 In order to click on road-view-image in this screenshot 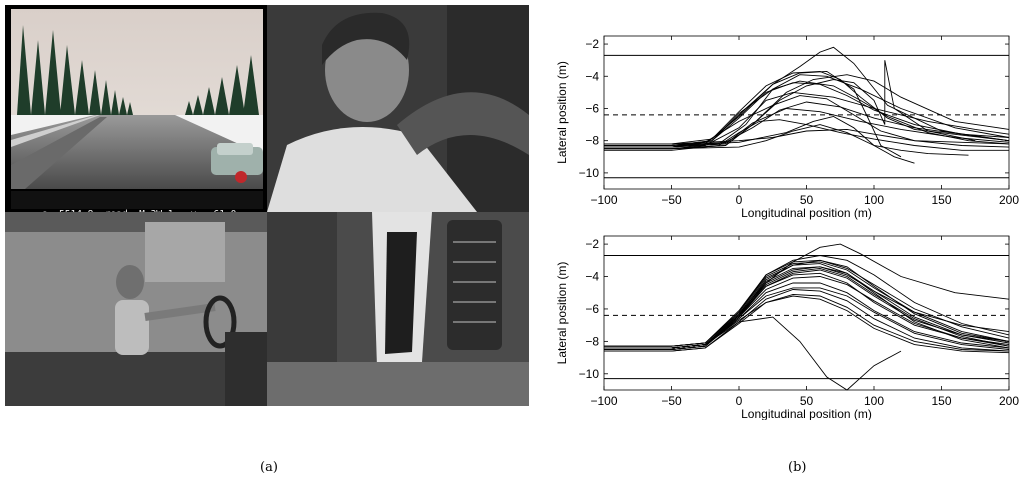, I will do `click(136, 108)`.